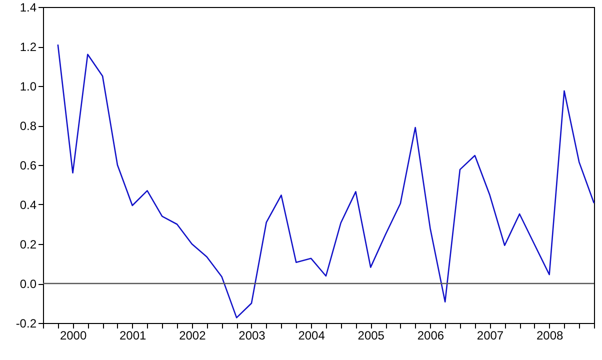 The image size is (602, 360). I want to click on x-tick-label: 2004, so click(312, 335).